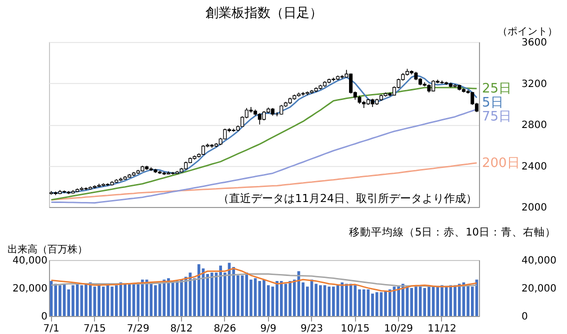 The height and width of the screenshot is (334, 567). Describe the element at coordinates (534, 84) in the screenshot. I see `y-tick-label: 3200` at that location.